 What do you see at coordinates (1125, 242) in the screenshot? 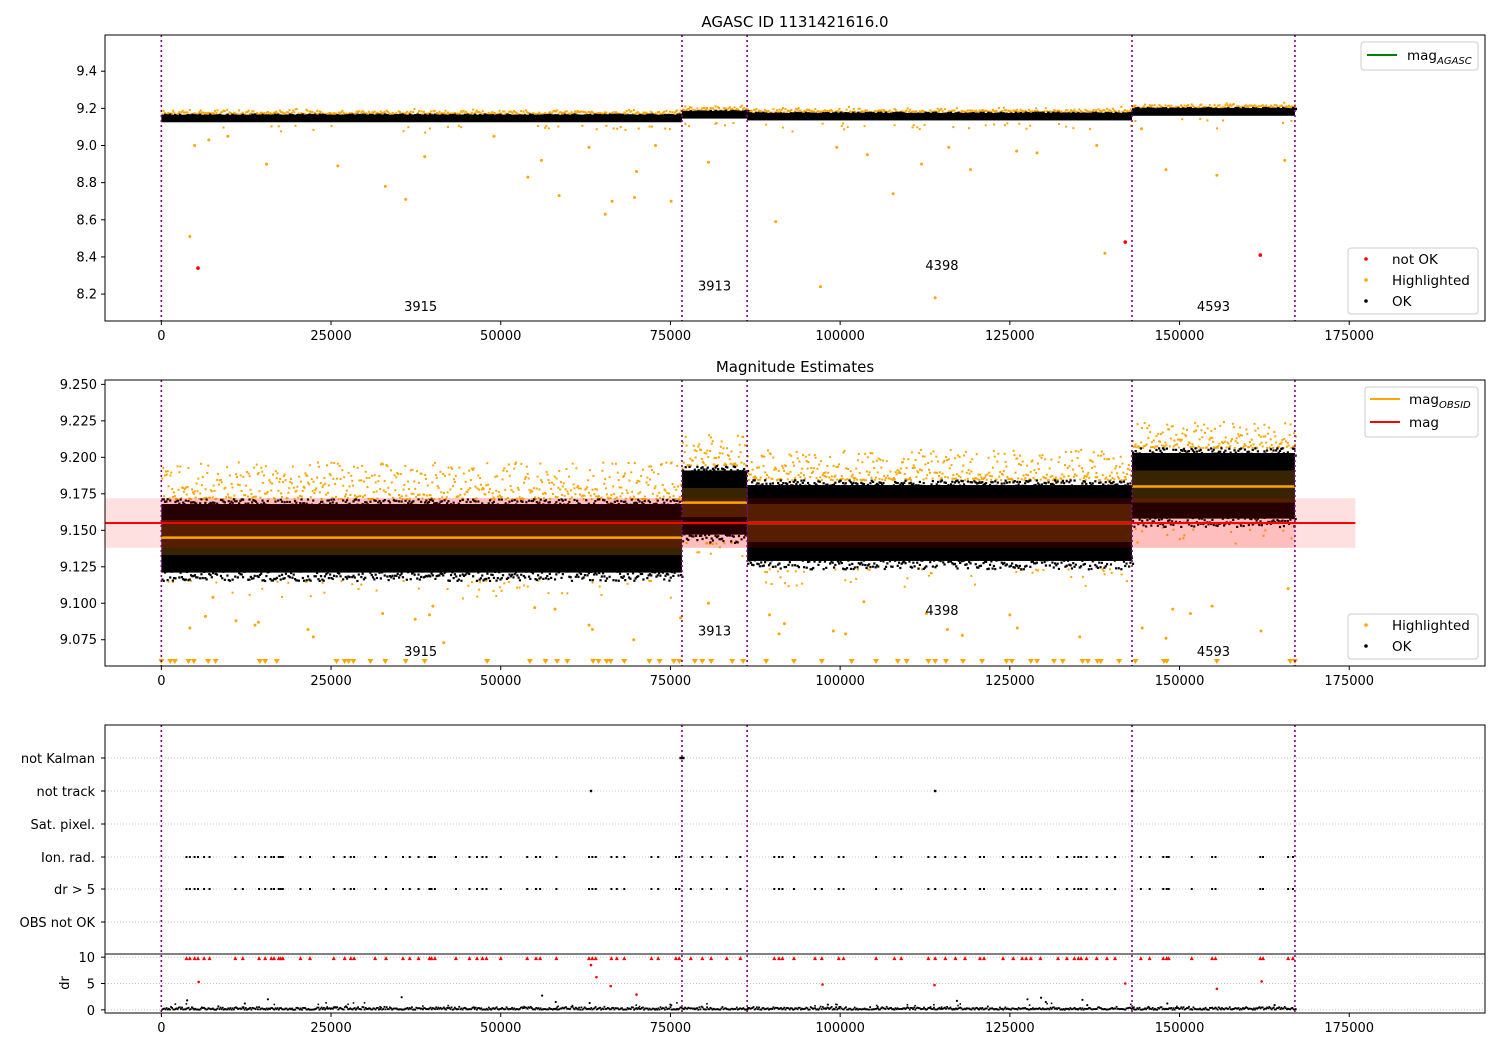
I see `not-ok-point` at bounding box center [1125, 242].